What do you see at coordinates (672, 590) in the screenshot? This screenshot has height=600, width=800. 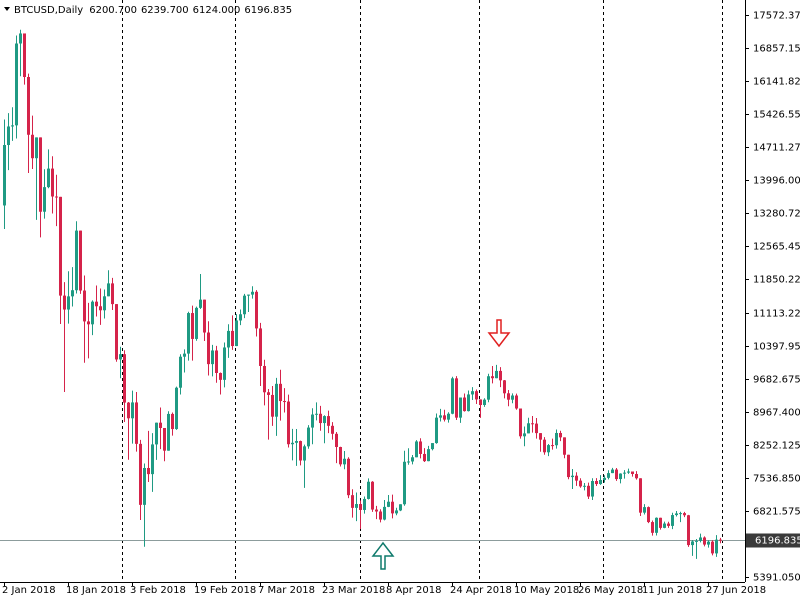 I see `x-tick-label: 11 Jun 2018` at bounding box center [672, 590].